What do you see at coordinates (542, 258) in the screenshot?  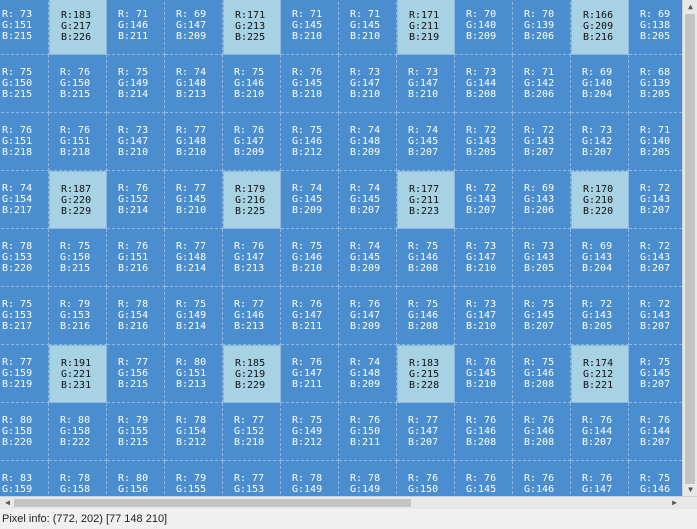 I see `pixel-cell: R: 73 G:143 B:205` at bounding box center [542, 258].